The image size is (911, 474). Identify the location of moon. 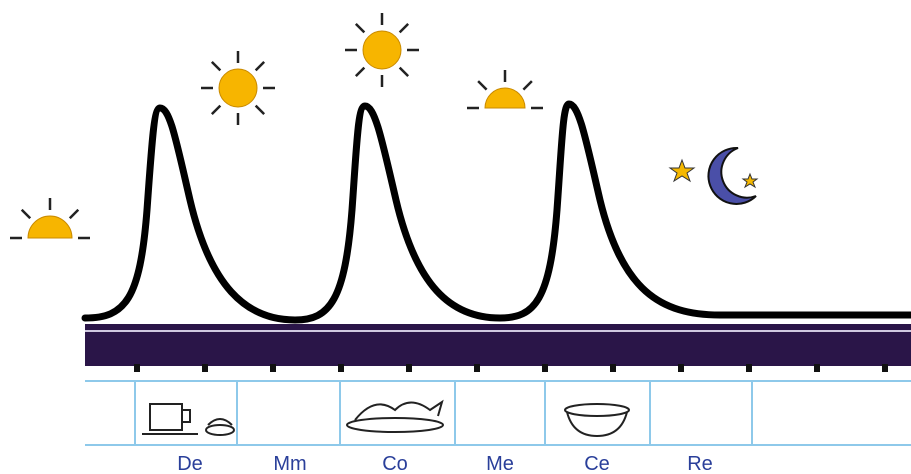
(713, 175).